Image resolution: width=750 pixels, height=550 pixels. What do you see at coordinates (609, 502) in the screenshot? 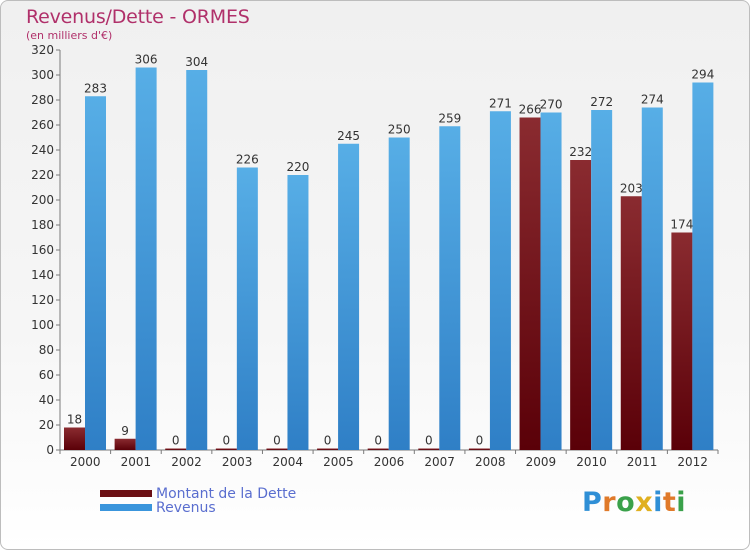
I see `logo-letter: r` at bounding box center [609, 502].